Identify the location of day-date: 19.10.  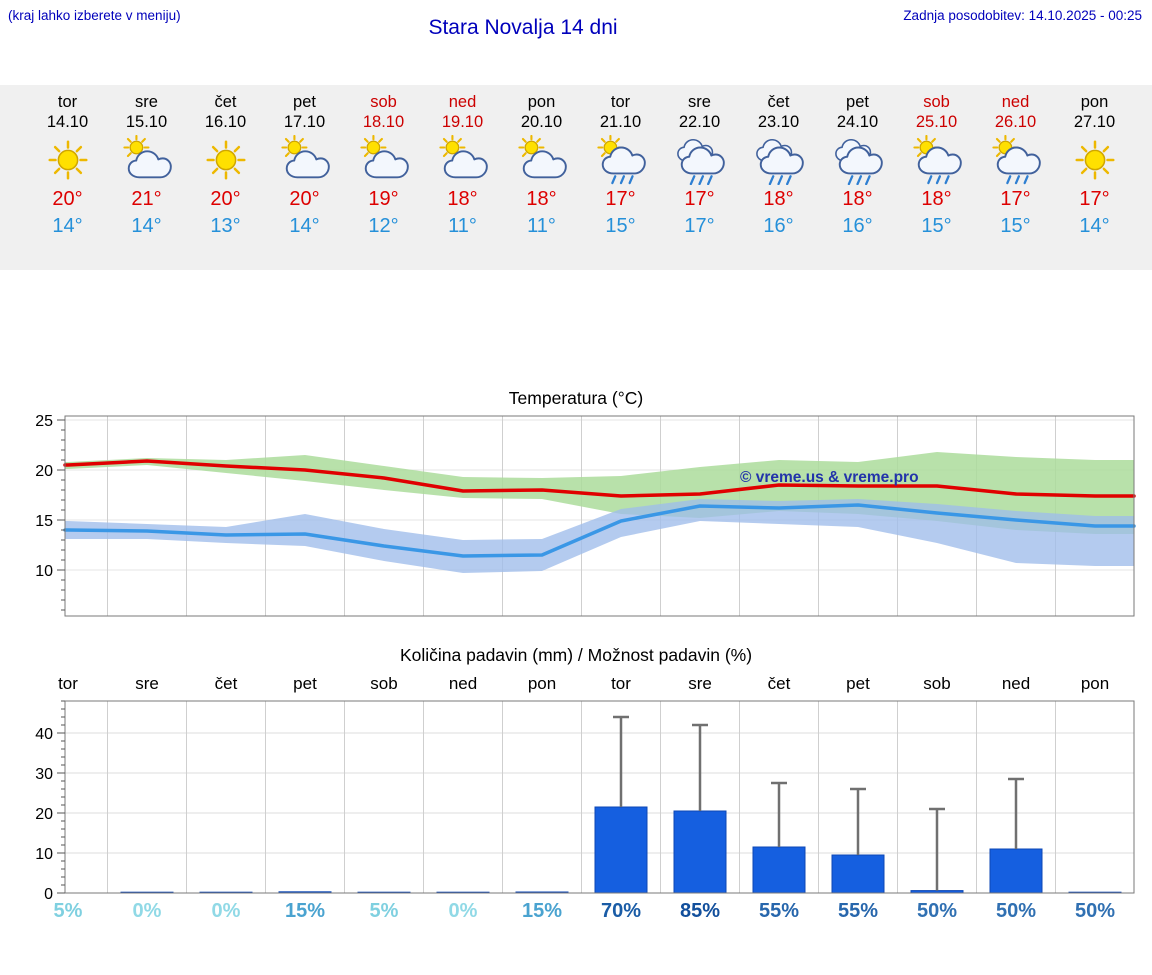
(462, 122).